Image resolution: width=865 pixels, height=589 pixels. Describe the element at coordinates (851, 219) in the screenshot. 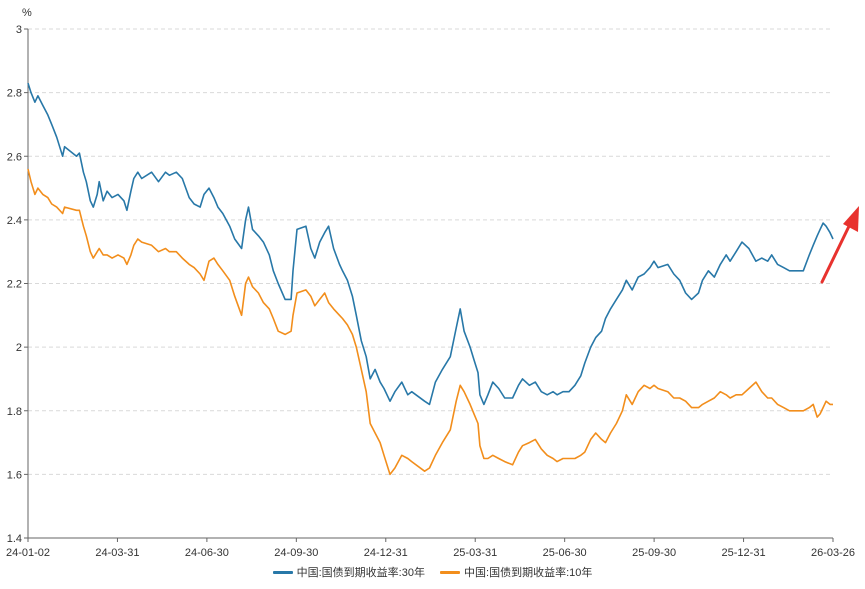

I see `red-arrow-head-icon` at that location.